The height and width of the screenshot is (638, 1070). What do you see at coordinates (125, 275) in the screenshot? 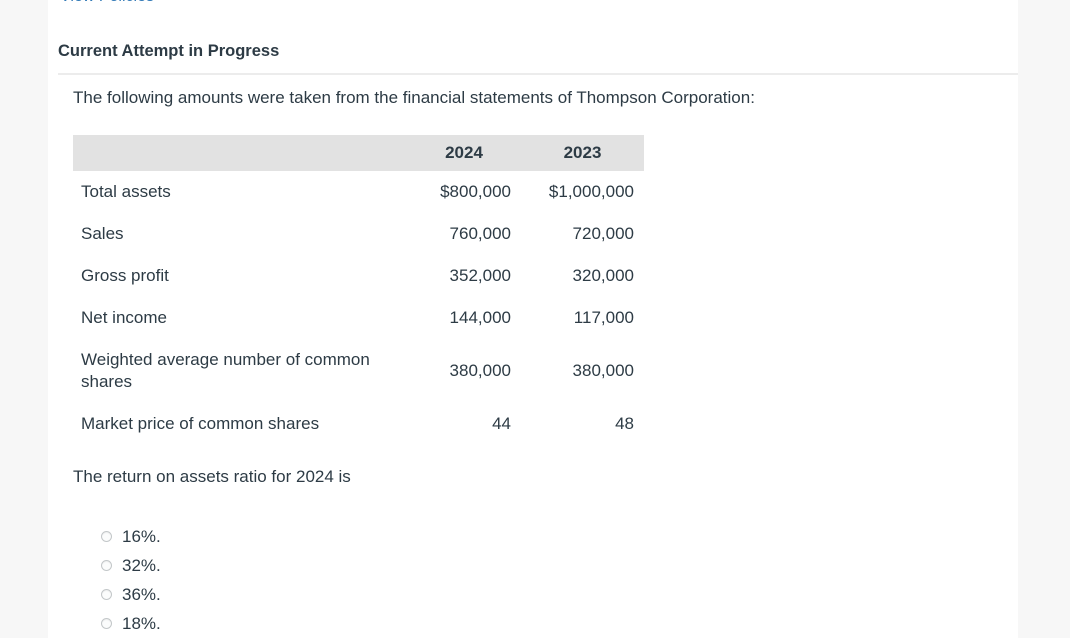
I see `row-label: Gross profit` at bounding box center [125, 275].